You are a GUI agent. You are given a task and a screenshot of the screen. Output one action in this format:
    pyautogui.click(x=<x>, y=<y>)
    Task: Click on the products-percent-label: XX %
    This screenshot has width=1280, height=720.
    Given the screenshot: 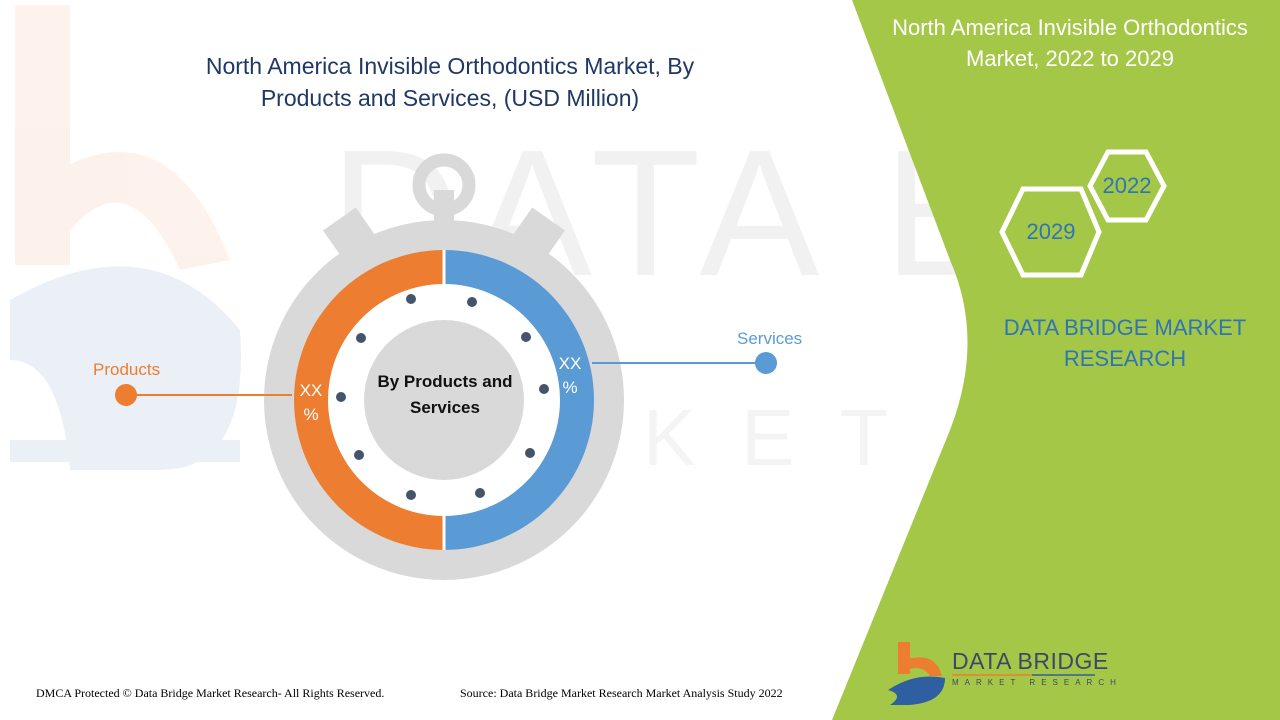 What is the action you would take?
    pyautogui.click(x=311, y=403)
    